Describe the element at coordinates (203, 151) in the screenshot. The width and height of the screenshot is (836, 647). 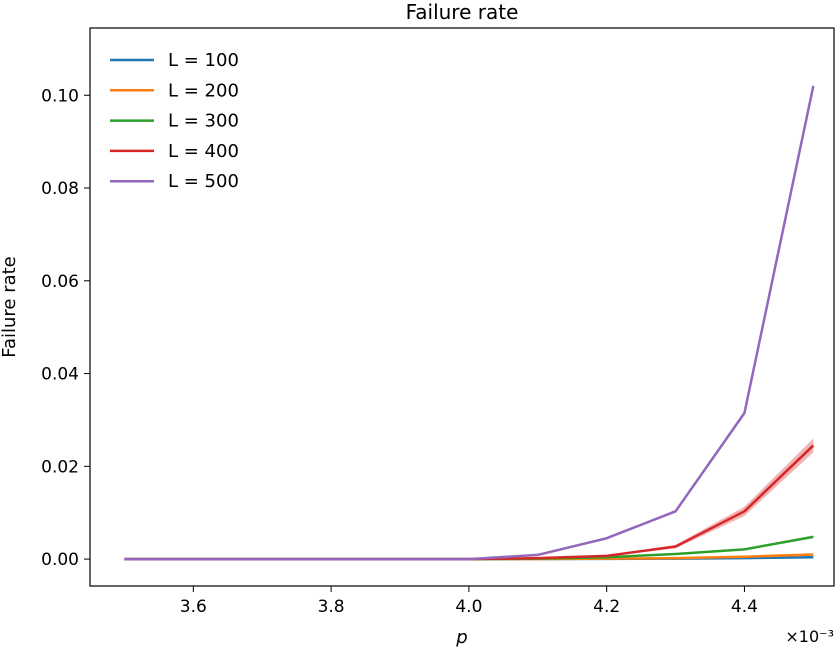
I see `legend-entry: L = 400` at that location.